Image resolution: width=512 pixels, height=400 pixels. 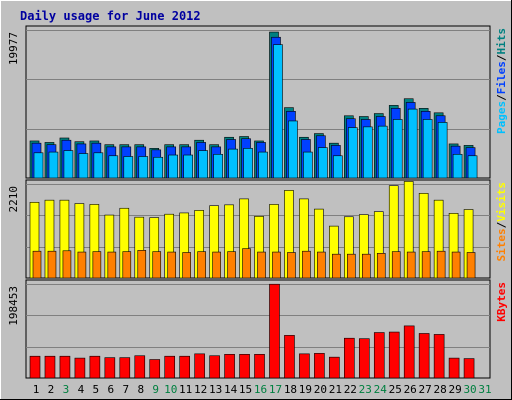 What do you see at coordinates (13, 306) in the screenshot?
I see `ytick-kbytes: 198453` at bounding box center [13, 306].